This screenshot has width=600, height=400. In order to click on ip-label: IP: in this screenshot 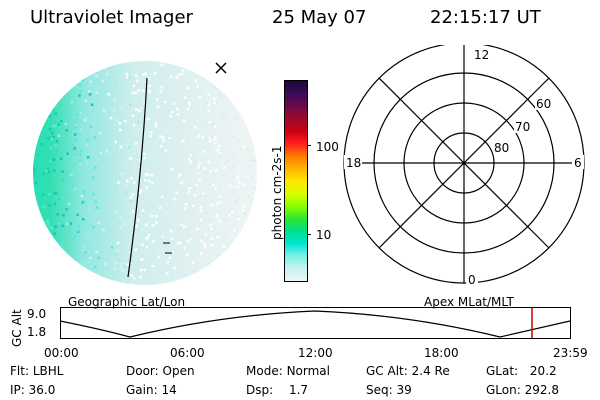, I will do `click(17, 390)`.